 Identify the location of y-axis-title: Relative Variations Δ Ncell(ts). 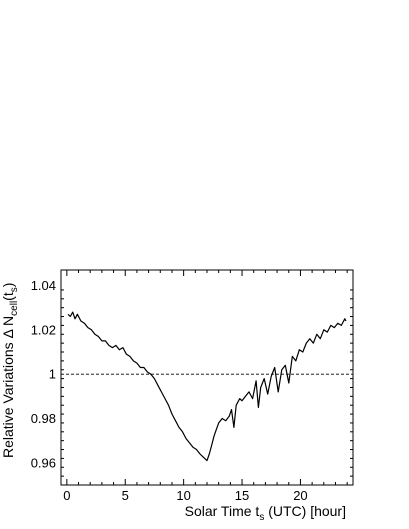
(10, 370).